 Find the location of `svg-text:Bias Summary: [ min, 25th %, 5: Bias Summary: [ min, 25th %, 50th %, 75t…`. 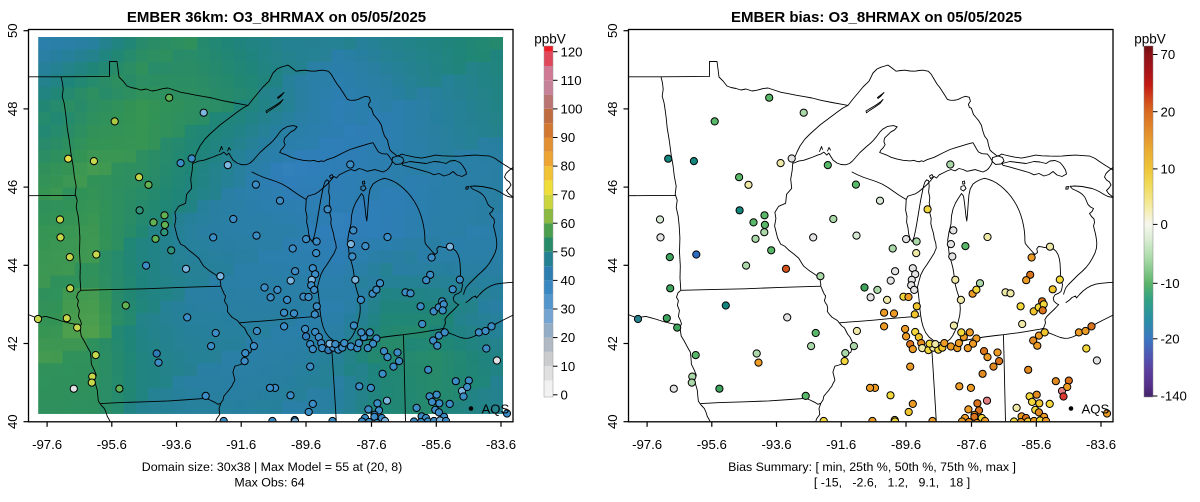

svg-text:Bias Summary: [ min, 25th %, 5: Bias Summary: [ min, 25th %, 50th %, 75t… is located at coordinates (872, 467).